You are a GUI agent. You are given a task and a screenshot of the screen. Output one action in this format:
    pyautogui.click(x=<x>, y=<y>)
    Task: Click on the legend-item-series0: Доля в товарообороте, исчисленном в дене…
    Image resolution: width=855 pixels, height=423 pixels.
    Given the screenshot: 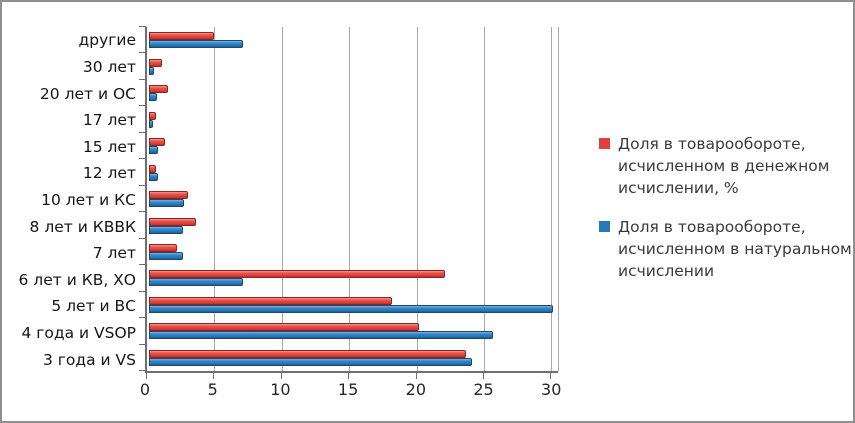 What is the action you would take?
    pyautogui.click(x=726, y=166)
    